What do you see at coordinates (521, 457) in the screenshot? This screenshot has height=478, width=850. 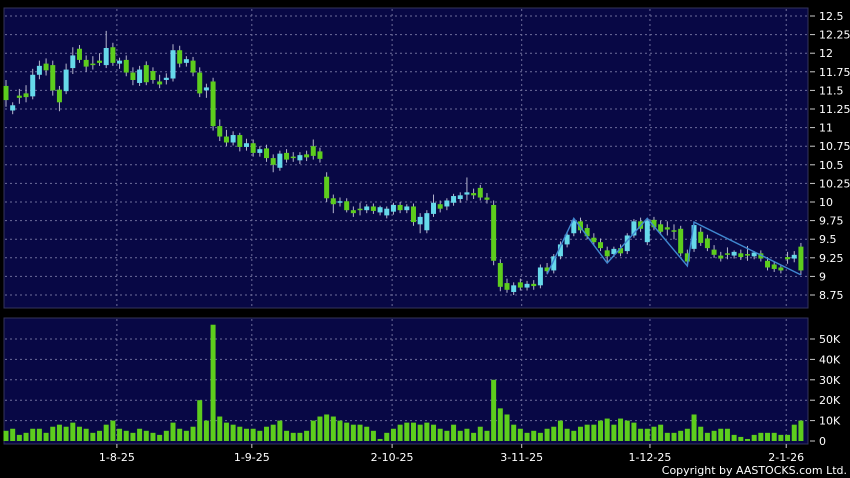 I see `date-tick-label: 3-11-25` at bounding box center [521, 457].